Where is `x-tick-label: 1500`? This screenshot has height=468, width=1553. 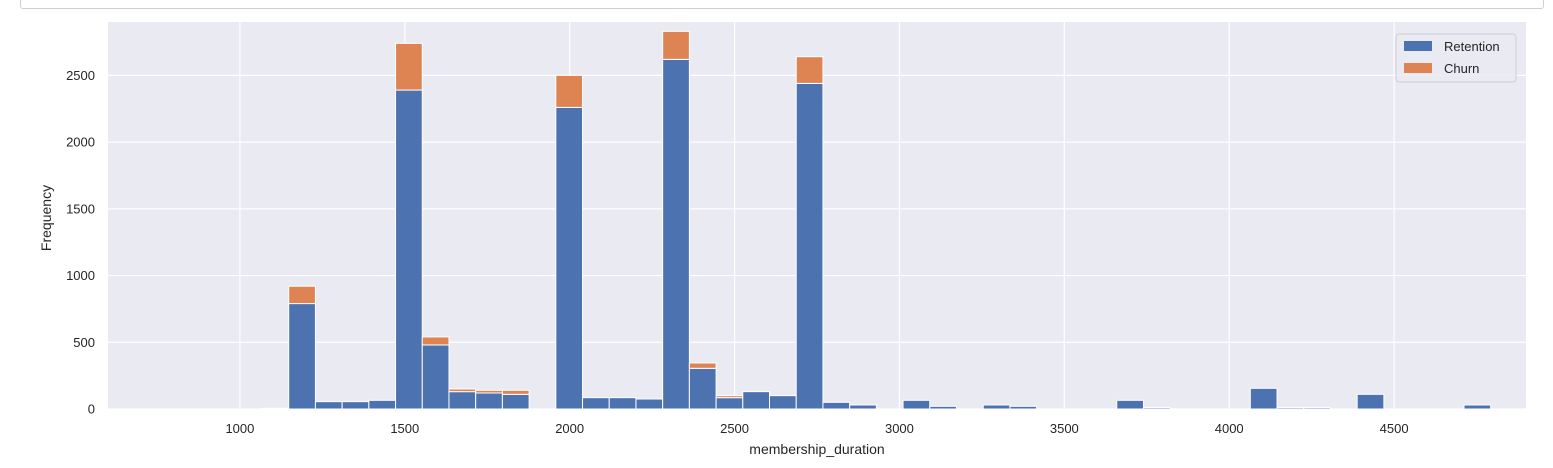
x-tick-label: 1500 is located at coordinates (404, 428).